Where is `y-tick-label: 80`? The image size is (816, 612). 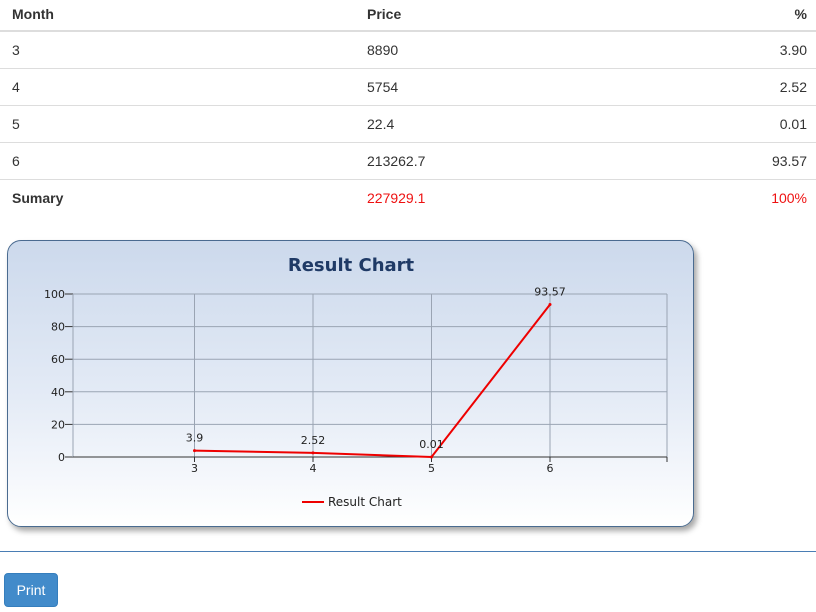
y-tick-label: 80 is located at coordinates (58, 327).